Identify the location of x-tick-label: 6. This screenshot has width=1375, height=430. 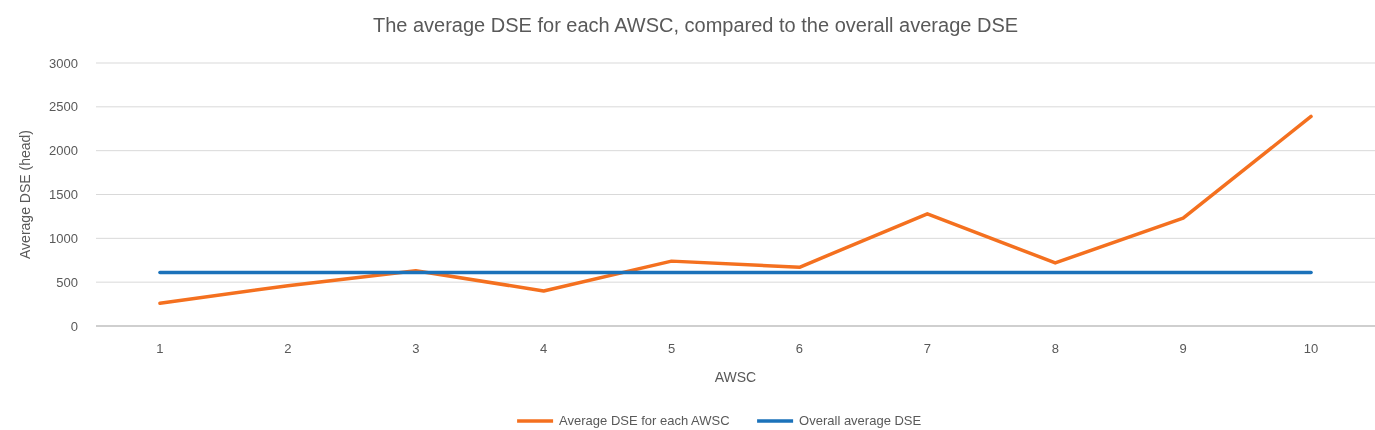
(799, 348).